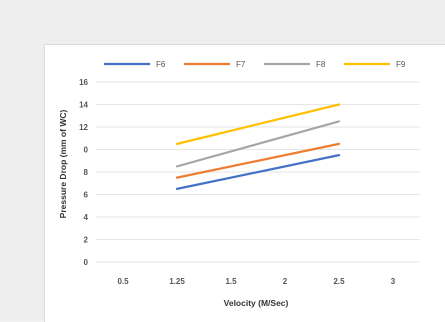  Describe the element at coordinates (258, 124) in the screenshot. I see `series-line-f9` at that location.